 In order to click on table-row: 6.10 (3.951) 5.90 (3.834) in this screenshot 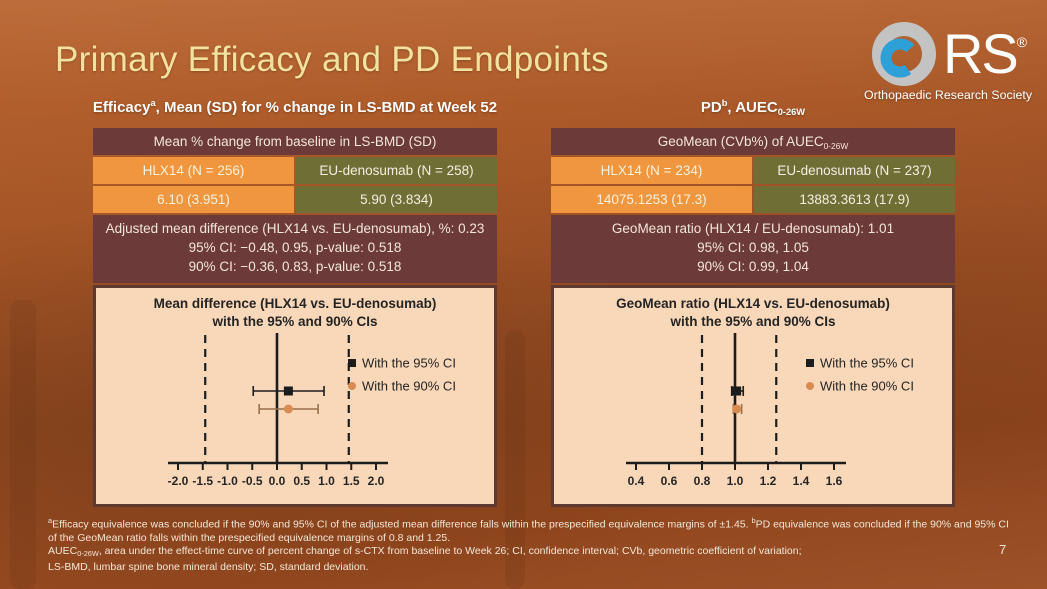, I will do `click(295, 199)`.